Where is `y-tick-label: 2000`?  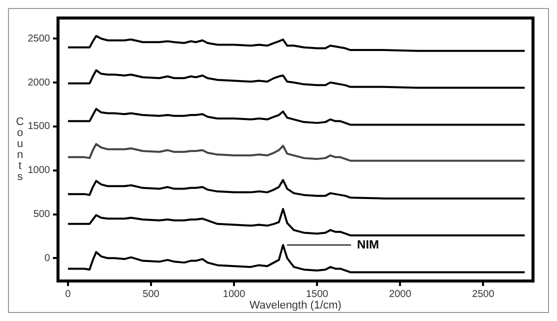 y-tick-label: 2000 is located at coordinates (39, 82).